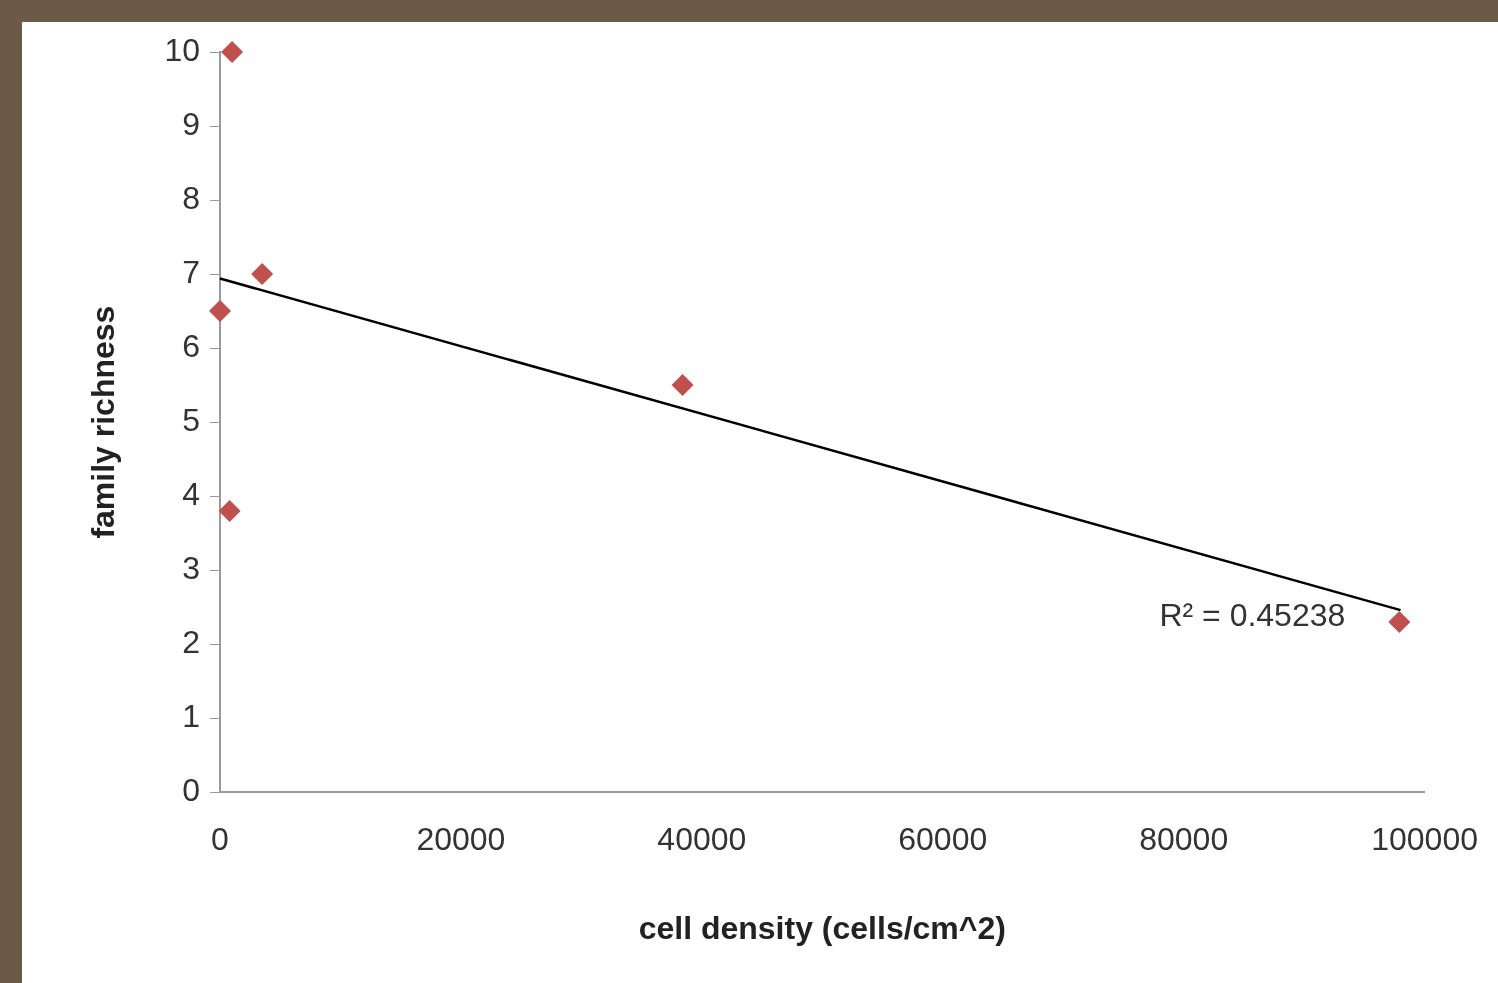 Image resolution: width=1498 pixels, height=983 pixels. Describe the element at coordinates (191, 493) in the screenshot. I see `y-tick-label: 4` at that location.